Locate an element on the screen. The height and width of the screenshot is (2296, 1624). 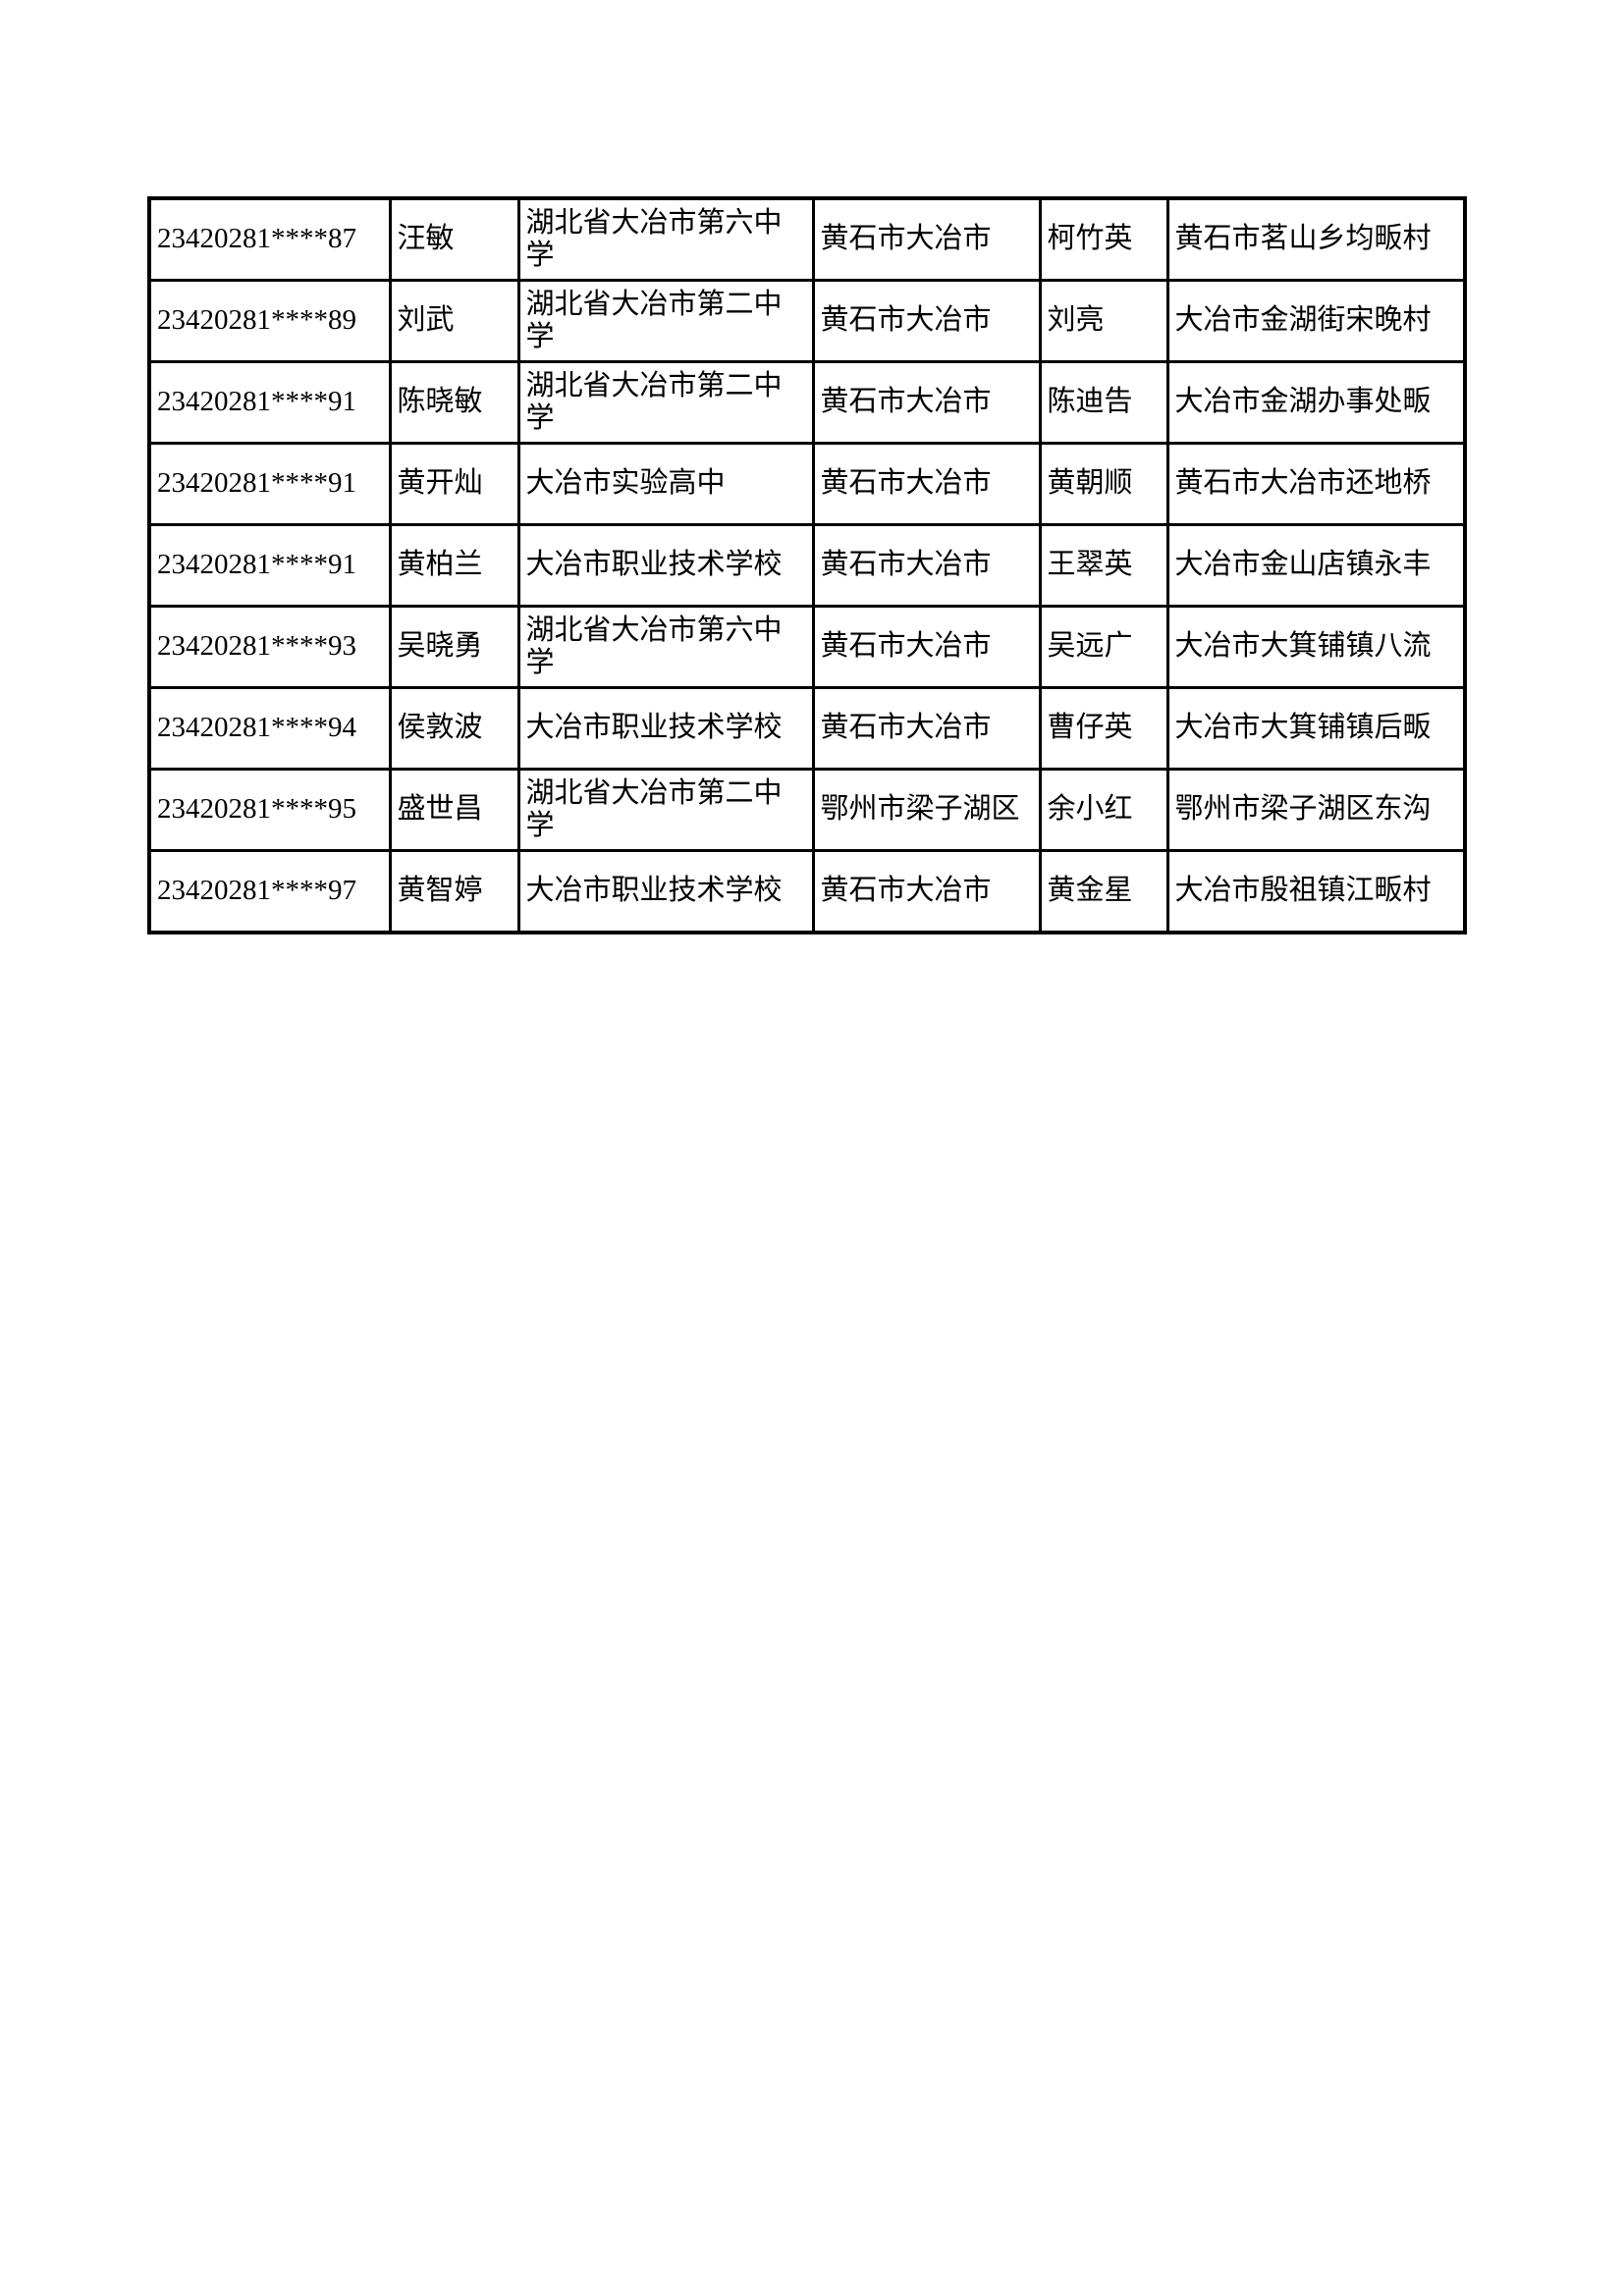
cell-guardian_name: 余小红 is located at coordinates (1103, 810).